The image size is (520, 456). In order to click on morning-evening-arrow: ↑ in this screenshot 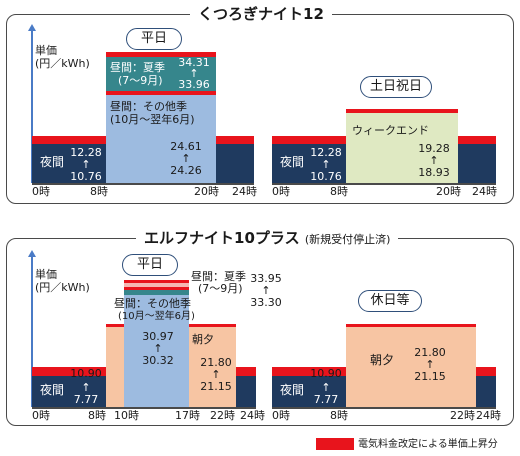, I will do `click(430, 364)`.